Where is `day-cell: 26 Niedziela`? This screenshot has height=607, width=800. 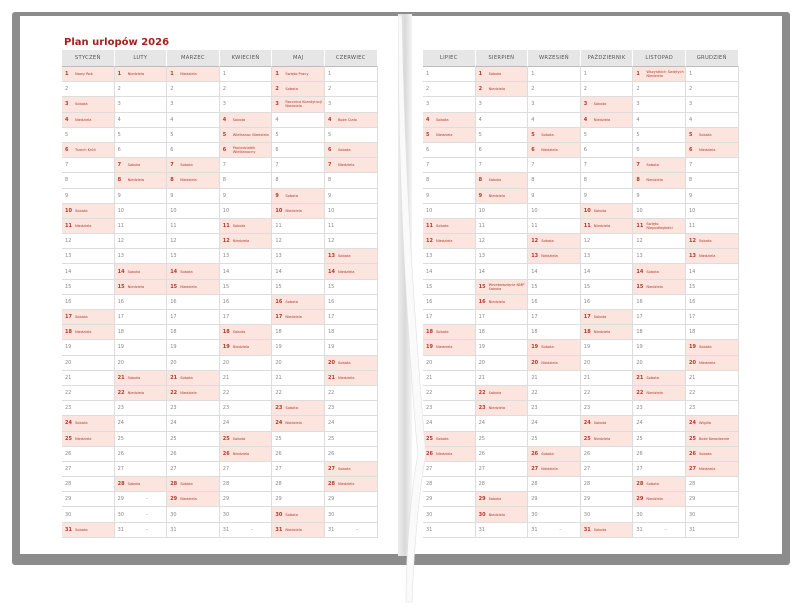 day-cell: 26 Niedziela is located at coordinates (449, 454).